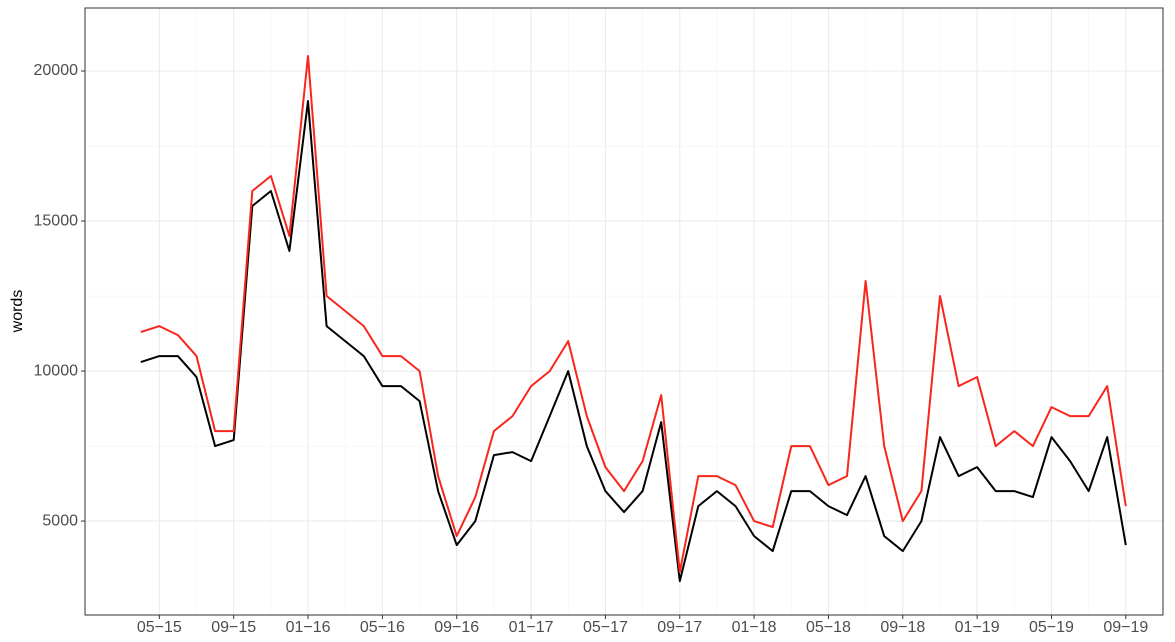 The width and height of the screenshot is (1175, 642). What do you see at coordinates (679, 627) in the screenshot?
I see `x-tick-label: 09−17` at bounding box center [679, 627].